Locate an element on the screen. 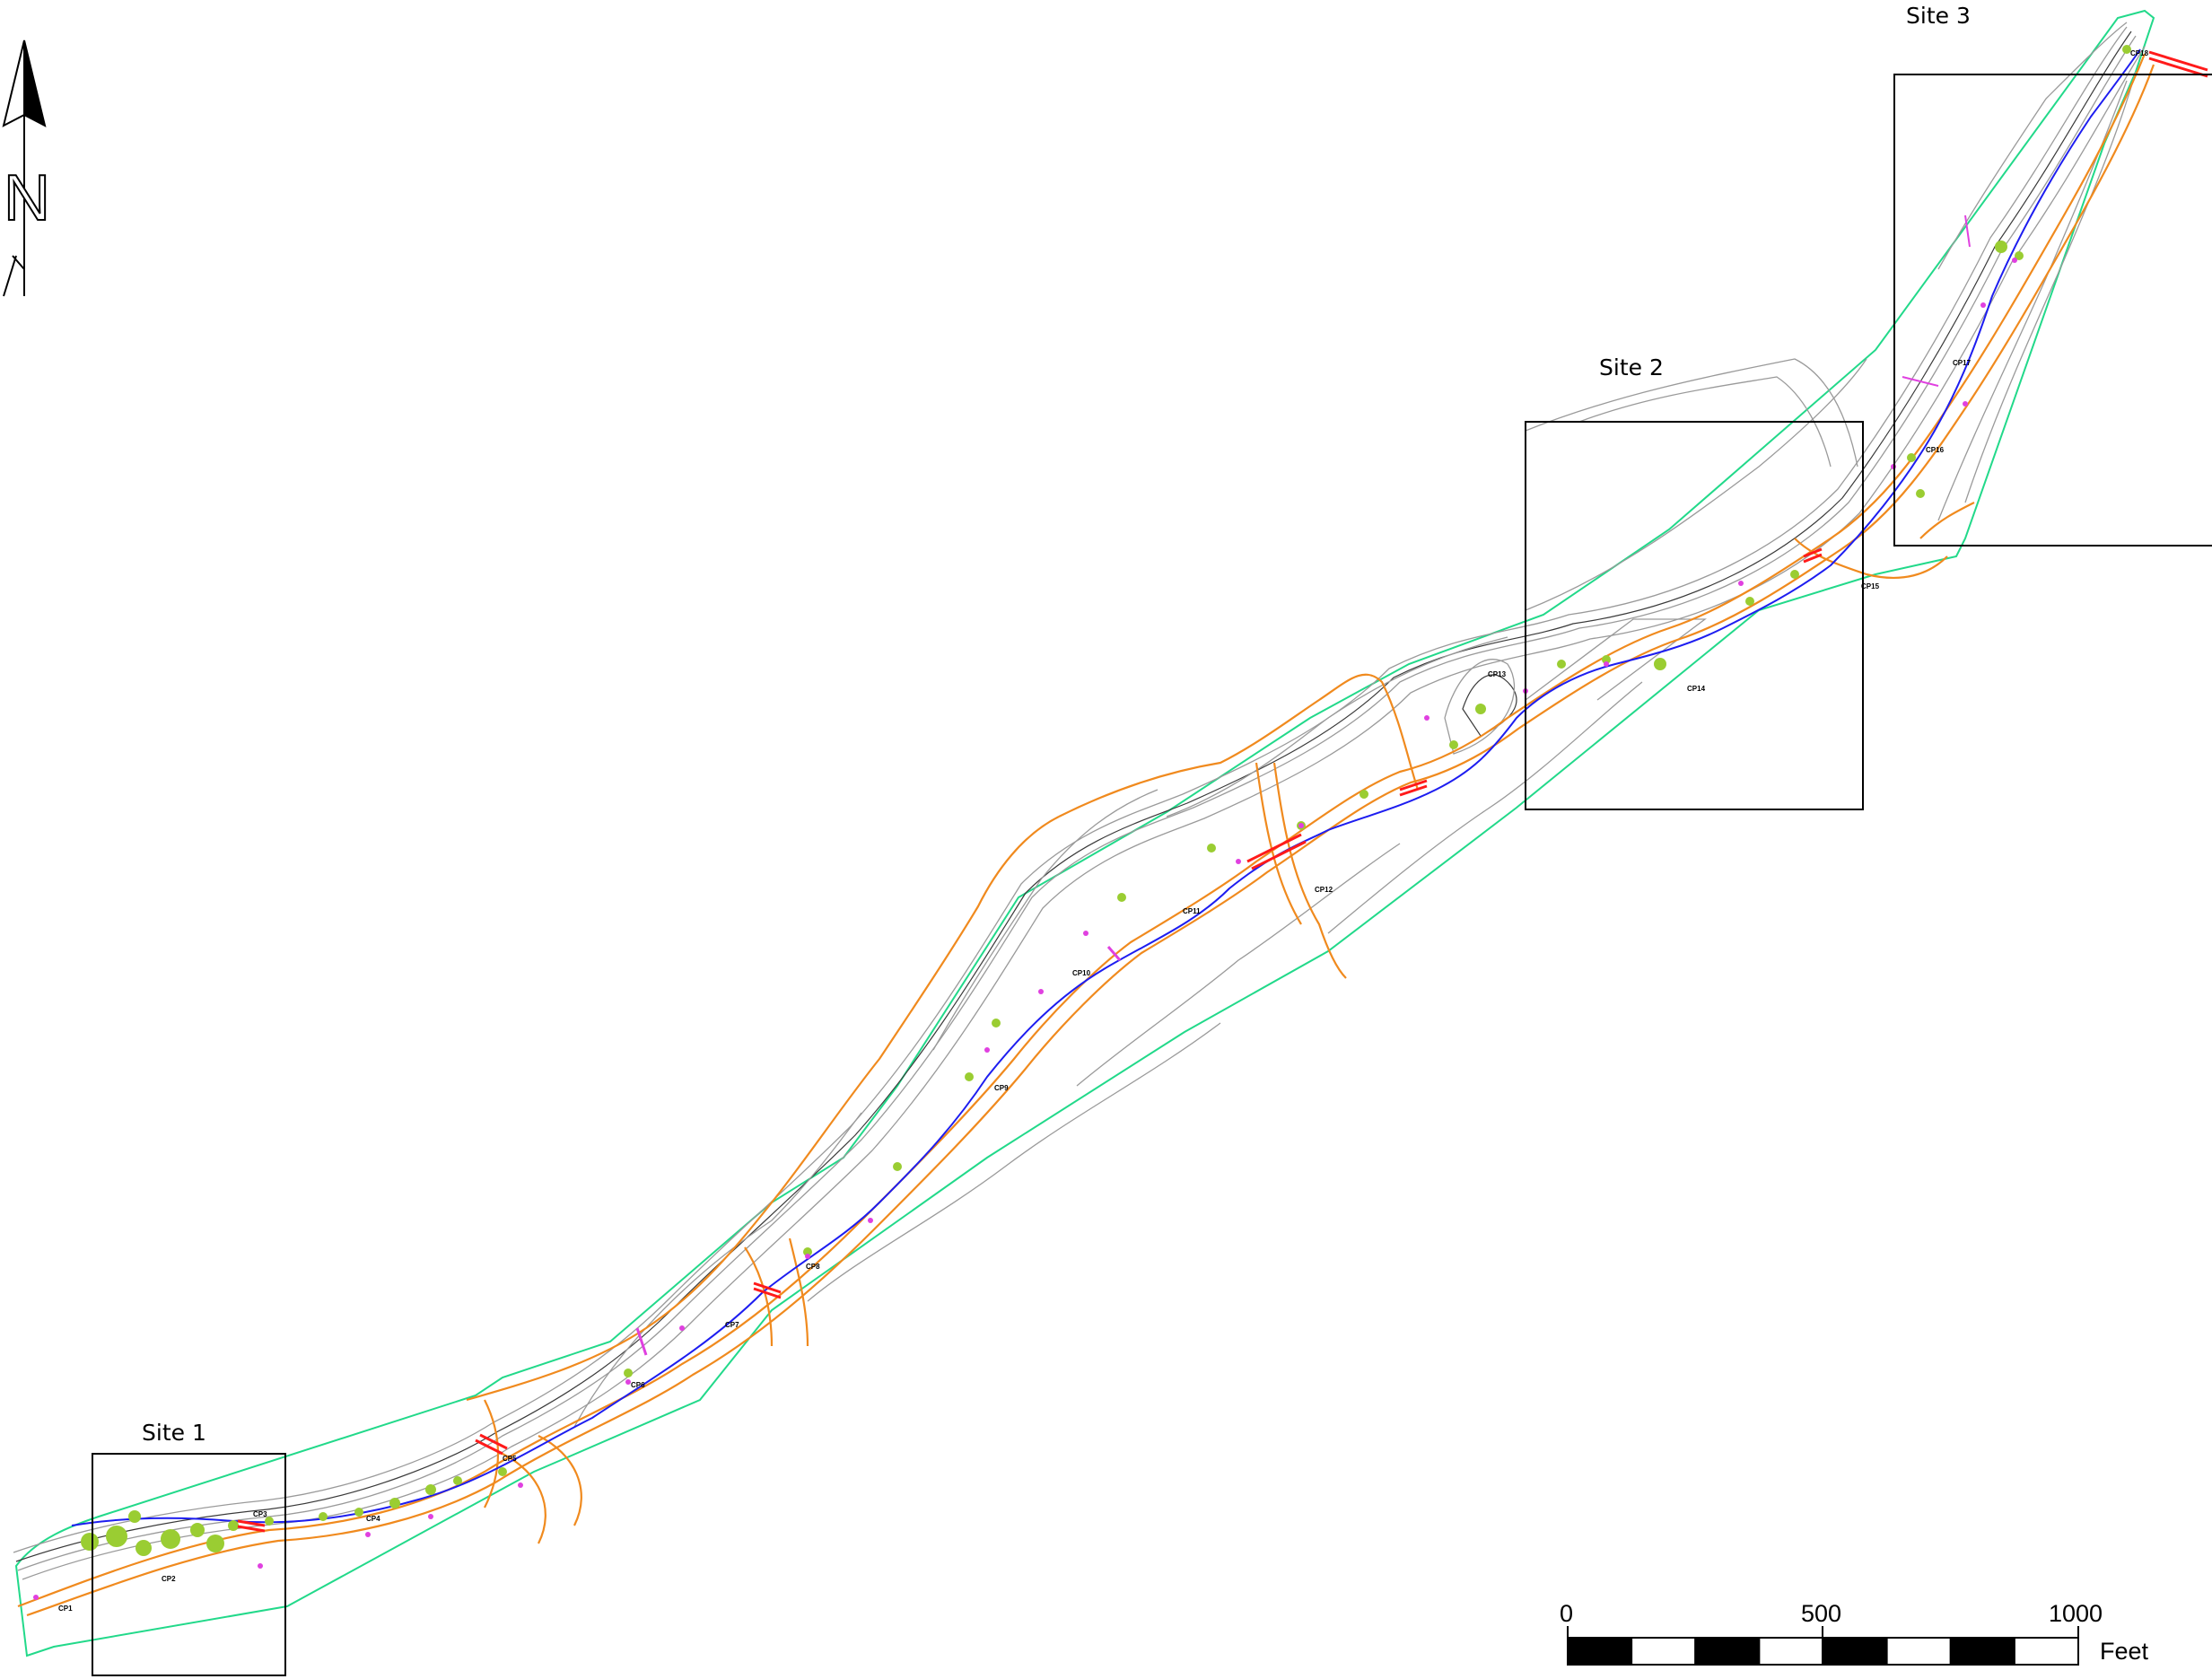 The width and height of the screenshot is (2212, 1679). site-3-label: Site 3 is located at coordinates (1938, 16).